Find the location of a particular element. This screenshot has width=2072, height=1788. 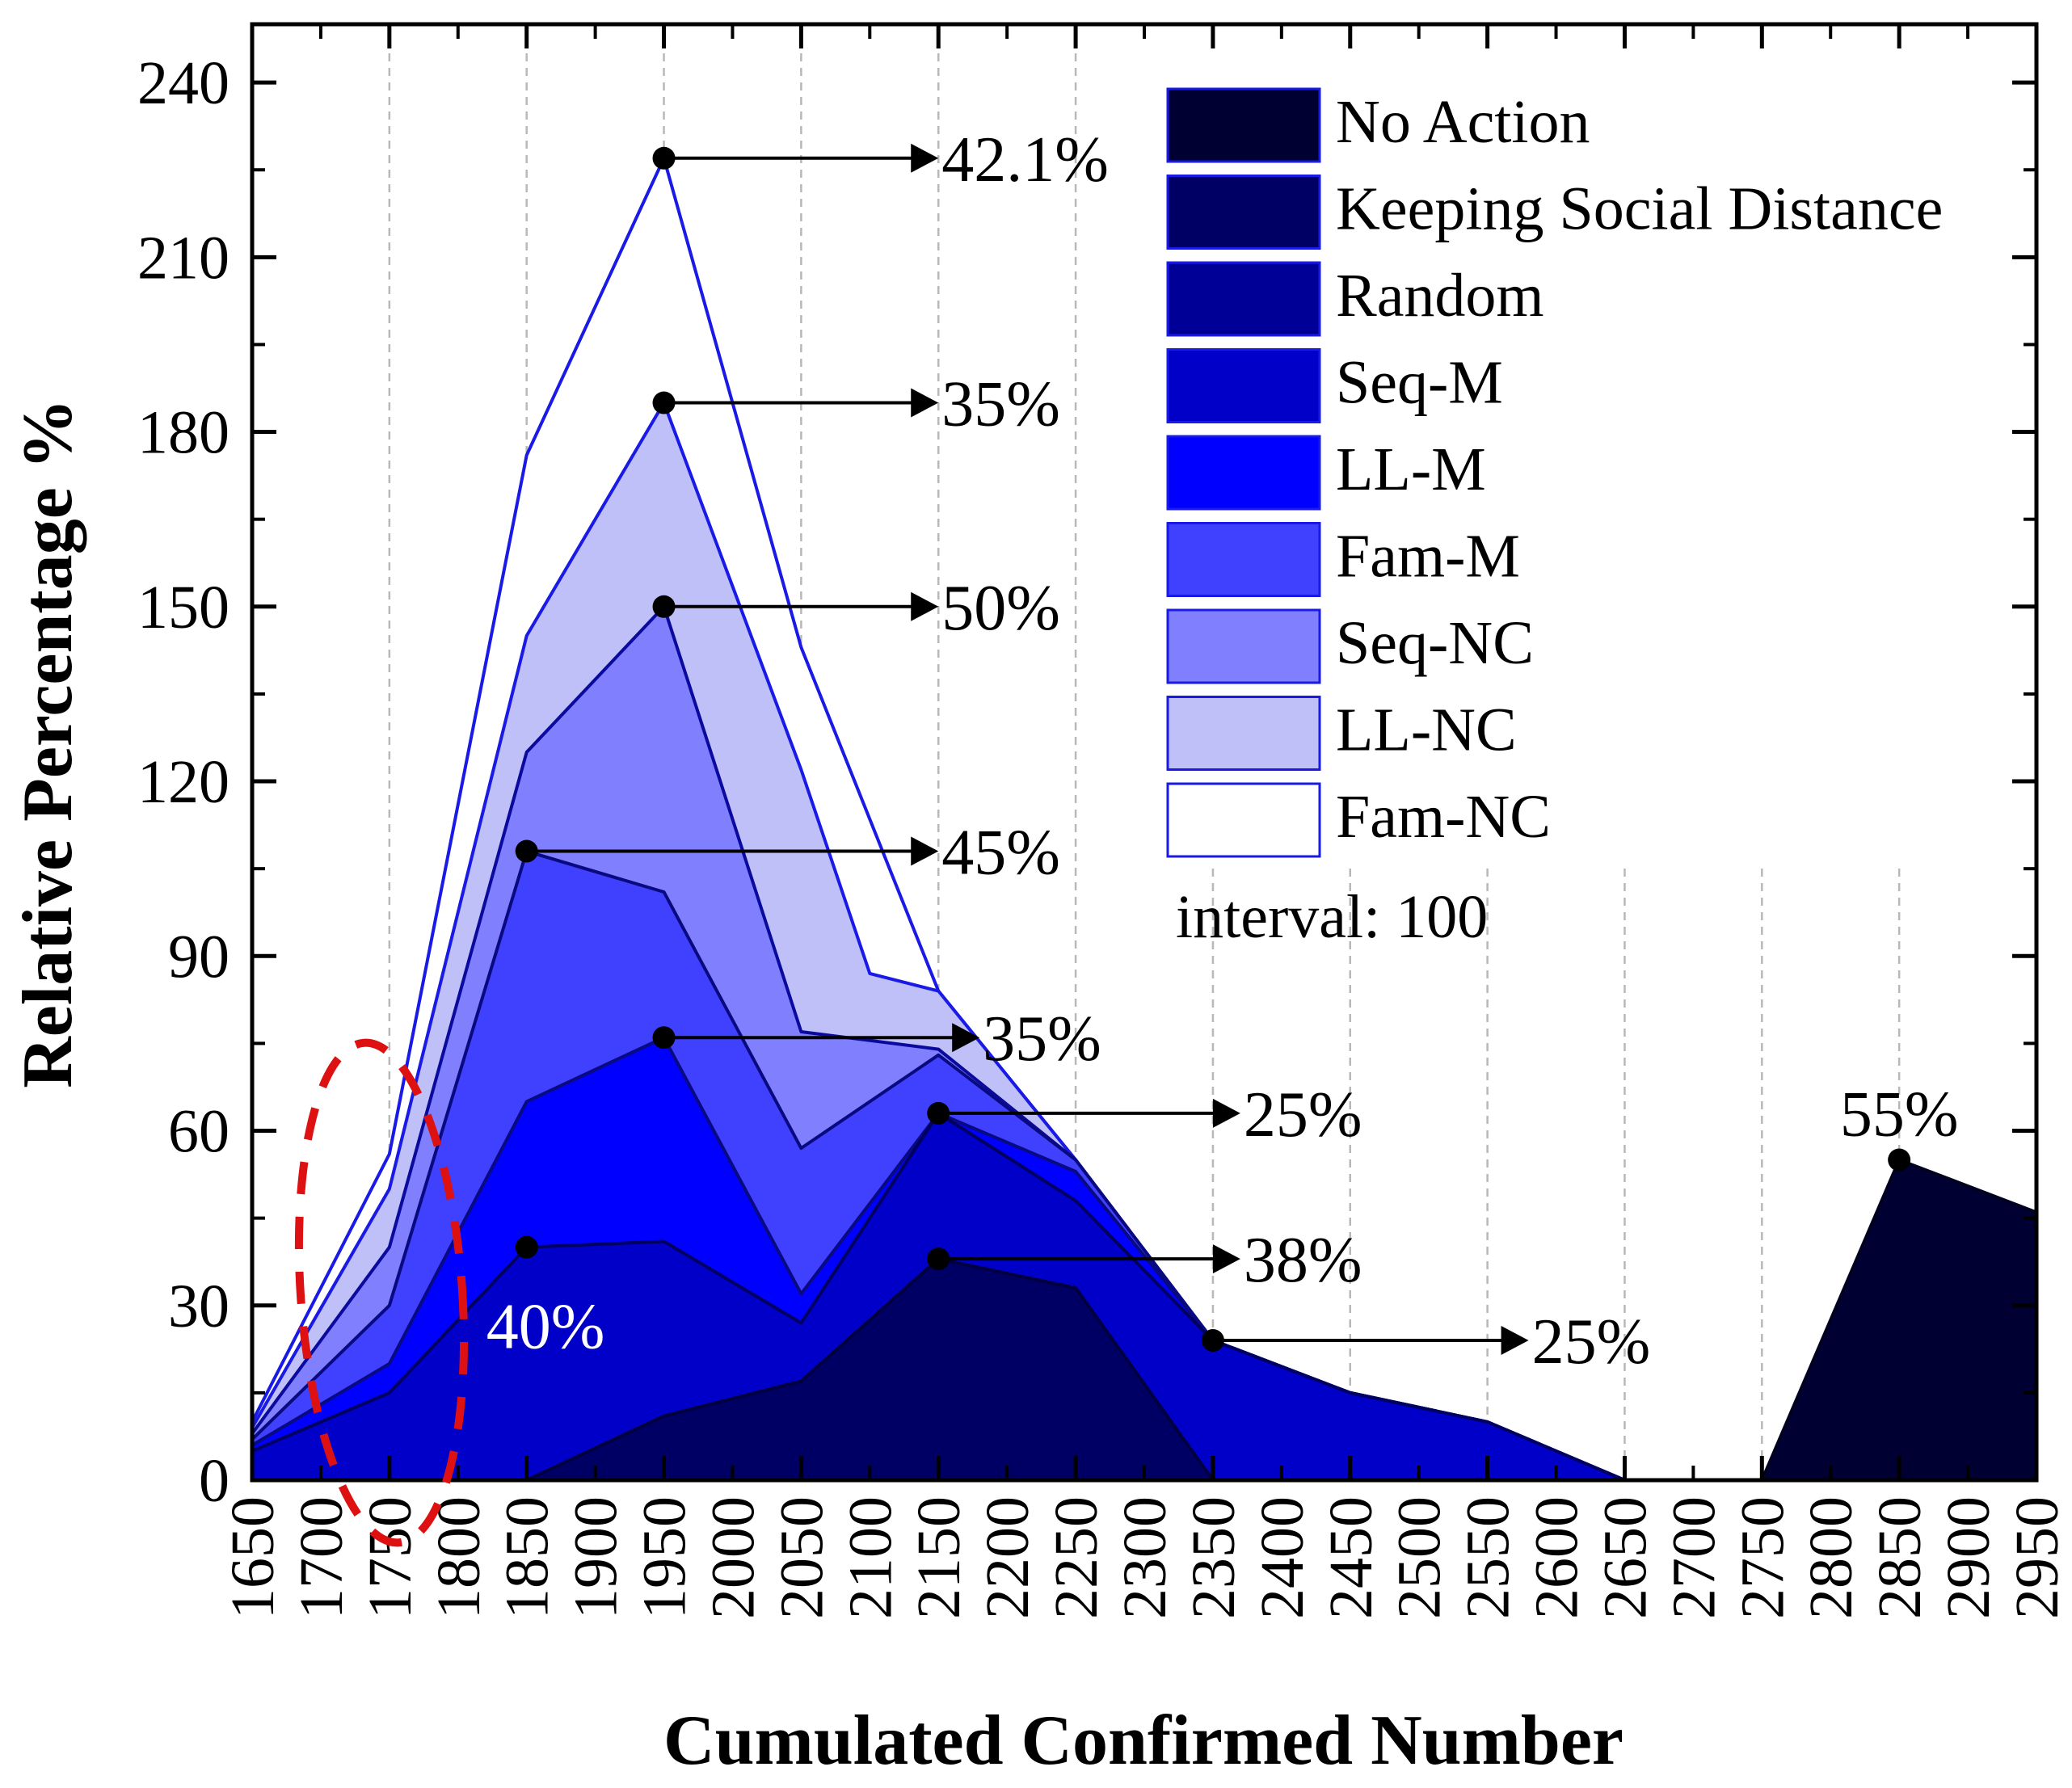

legend-label: Keeping Social Distance is located at coordinates (1640, 209).